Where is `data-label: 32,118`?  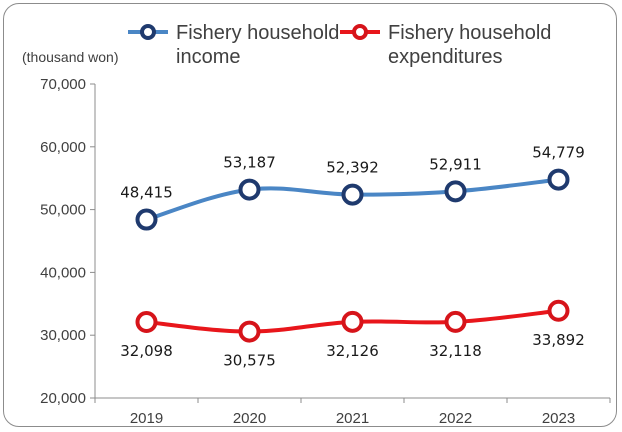 data-label: 32,118 is located at coordinates (455, 351).